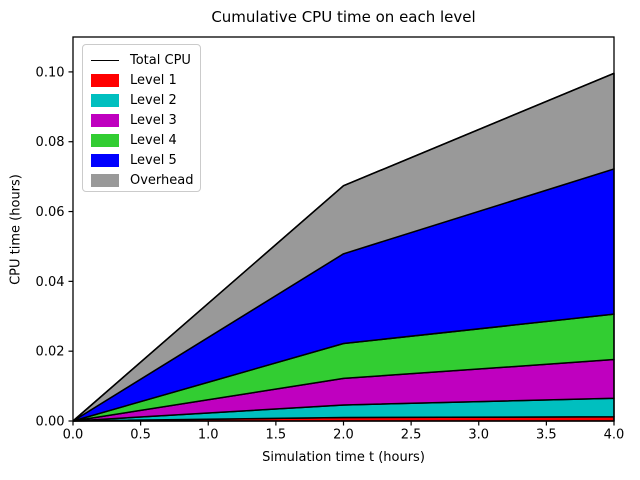  Describe the element at coordinates (50, 142) in the screenshot. I see `y-tick-label: 0.08` at that location.